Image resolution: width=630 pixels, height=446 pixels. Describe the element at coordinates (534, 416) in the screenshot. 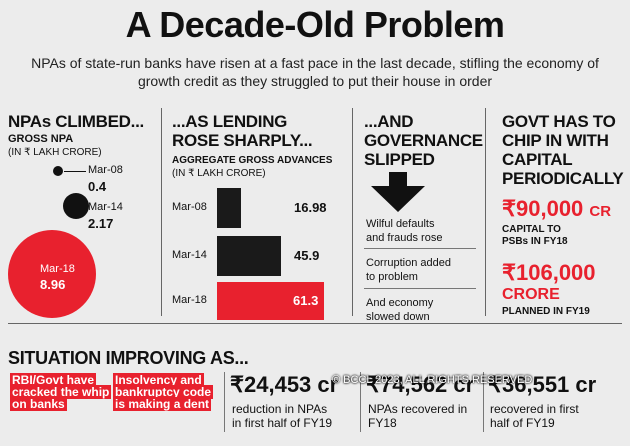

I see `stat-recovered-fy19-label: recovered in first half of FY19` at that location.